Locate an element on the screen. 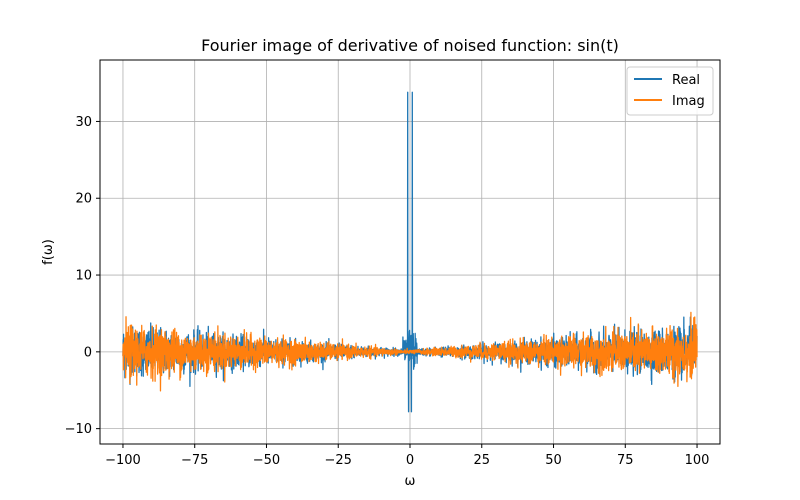 This screenshot has width=800, height=500. legend: Real Imag is located at coordinates (670, 91).